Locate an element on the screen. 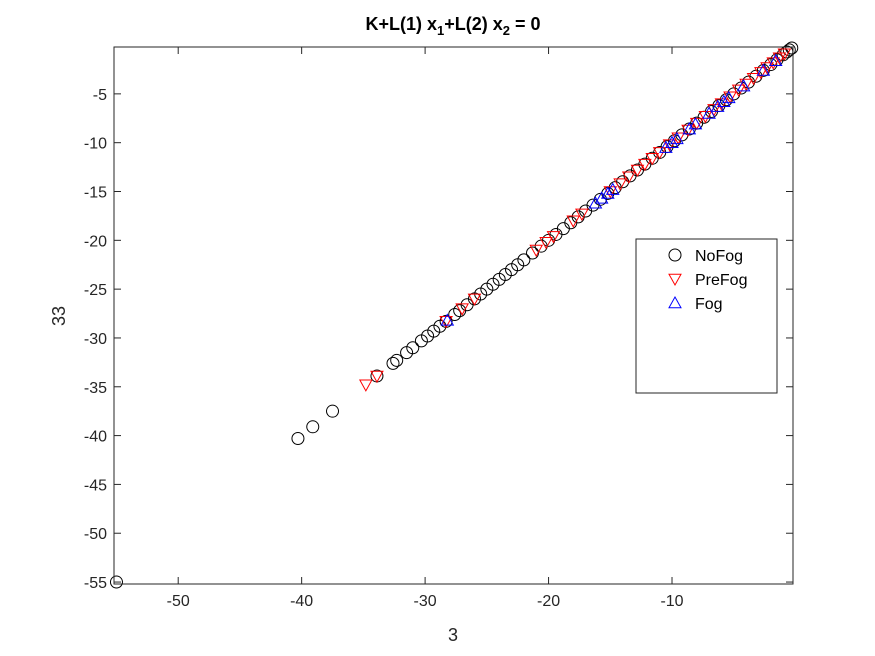  y-tick-label: -15 is located at coordinates (95, 193).